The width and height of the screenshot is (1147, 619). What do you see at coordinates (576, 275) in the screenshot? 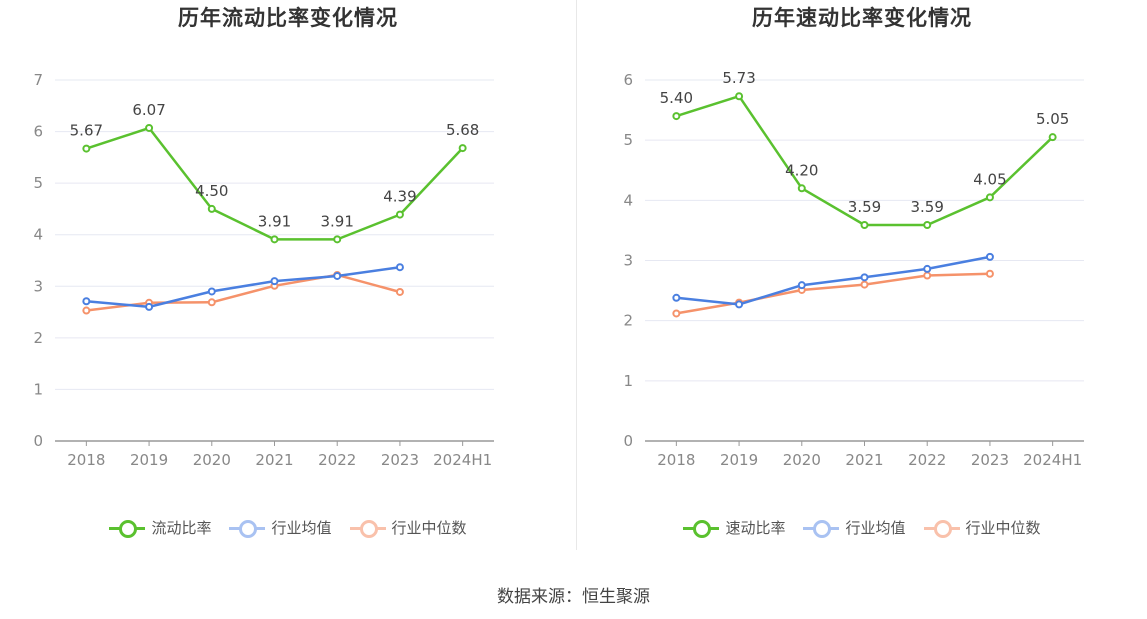
I see `panel-divider` at bounding box center [576, 275].